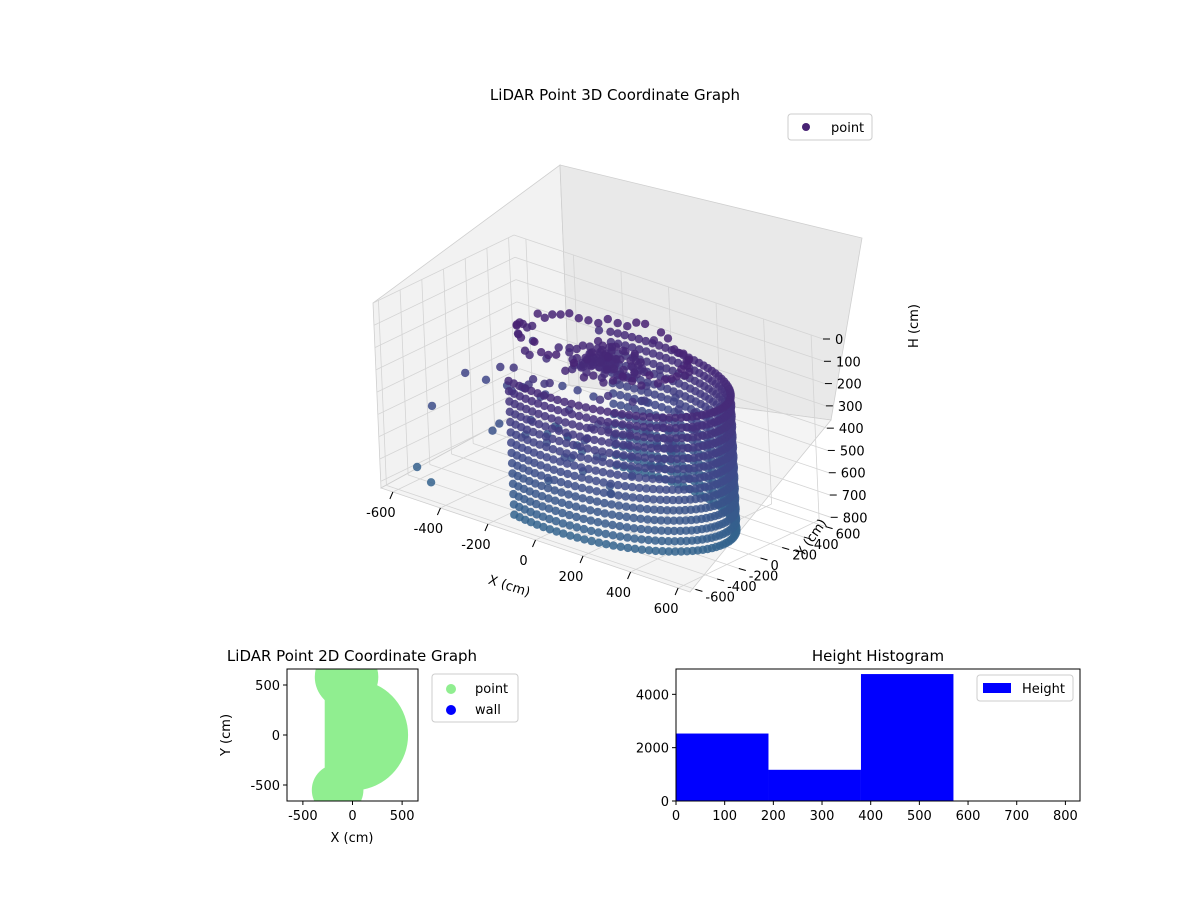 The width and height of the screenshot is (1200, 900). I want to click on histogram-title: Height Histogram, so click(878, 656).